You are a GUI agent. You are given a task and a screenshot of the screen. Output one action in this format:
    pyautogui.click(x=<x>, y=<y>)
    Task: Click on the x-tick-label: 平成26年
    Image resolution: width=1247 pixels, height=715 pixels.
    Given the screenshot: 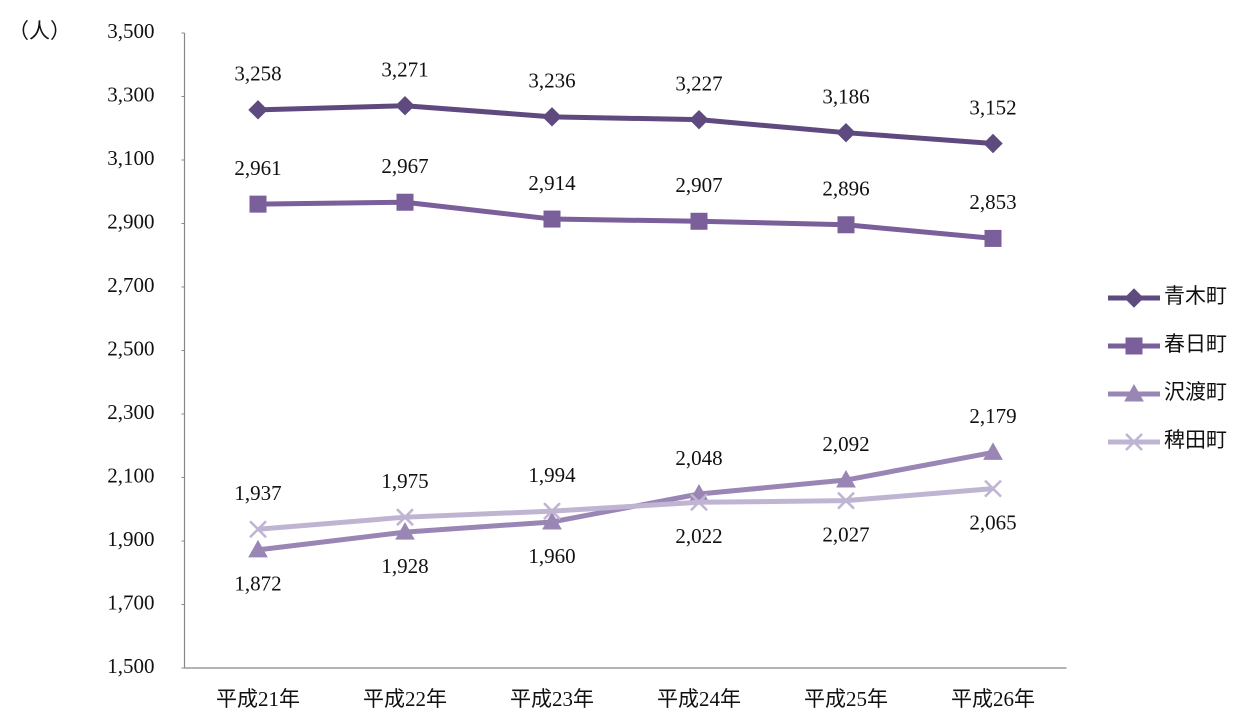 What is the action you would take?
    pyautogui.click(x=993, y=699)
    